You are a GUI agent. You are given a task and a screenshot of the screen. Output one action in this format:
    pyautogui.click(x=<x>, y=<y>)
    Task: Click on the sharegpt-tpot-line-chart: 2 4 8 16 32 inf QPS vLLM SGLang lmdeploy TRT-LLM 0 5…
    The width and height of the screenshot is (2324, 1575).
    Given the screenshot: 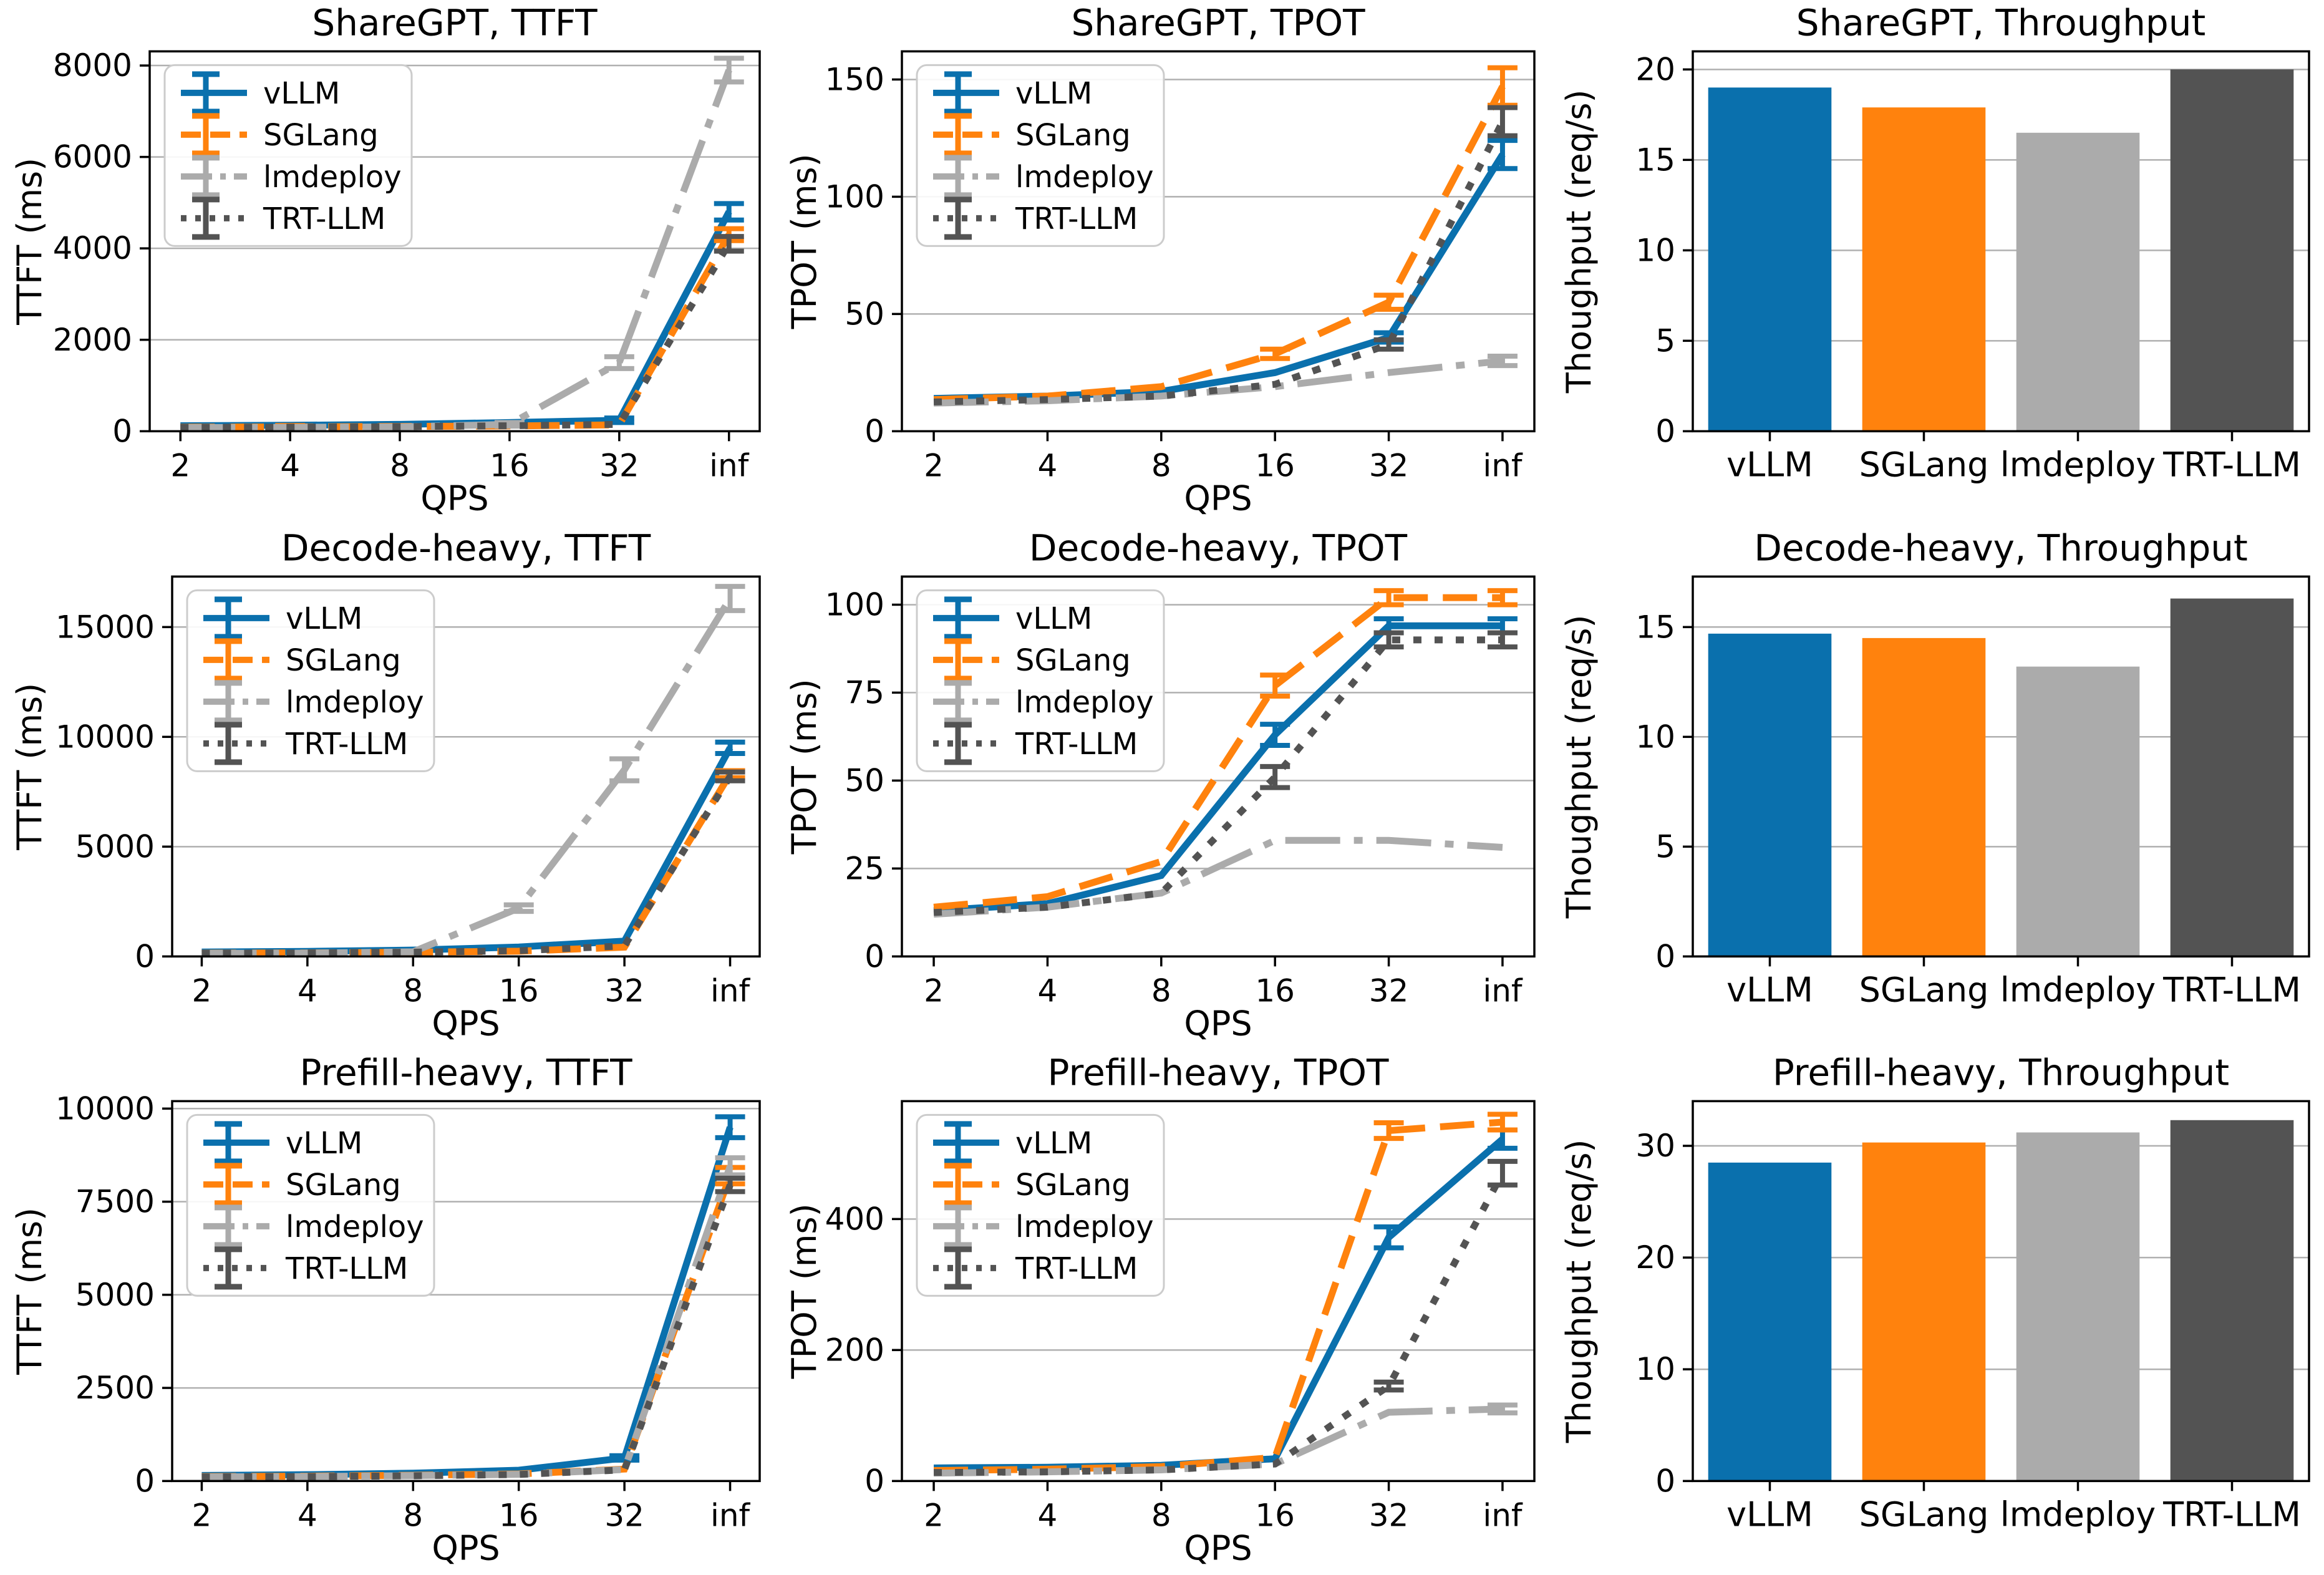 What is the action you would take?
    pyautogui.click(x=1160, y=259)
    